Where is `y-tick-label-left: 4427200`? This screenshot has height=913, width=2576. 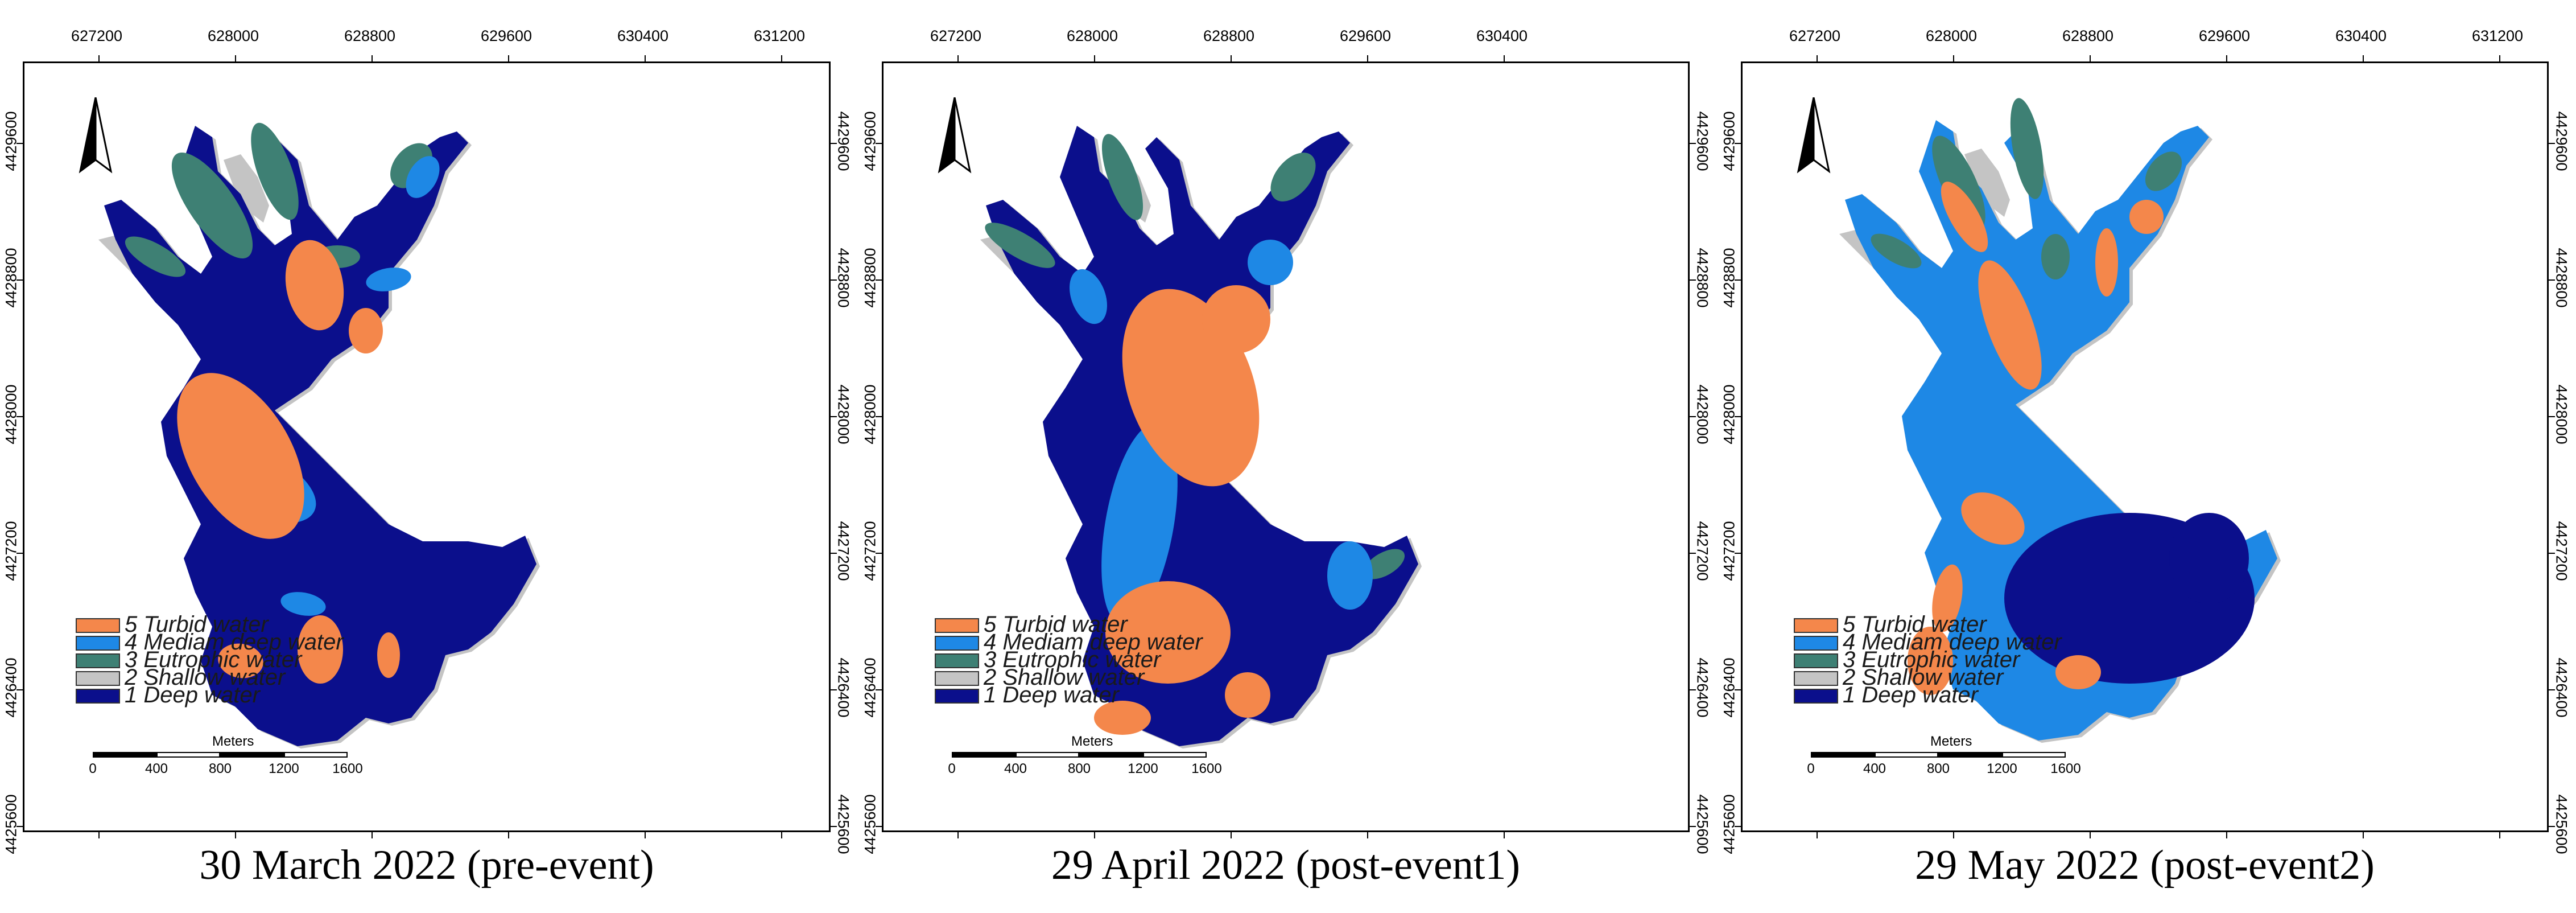
y-tick-label-left: 4427200 is located at coordinates (1729, 551).